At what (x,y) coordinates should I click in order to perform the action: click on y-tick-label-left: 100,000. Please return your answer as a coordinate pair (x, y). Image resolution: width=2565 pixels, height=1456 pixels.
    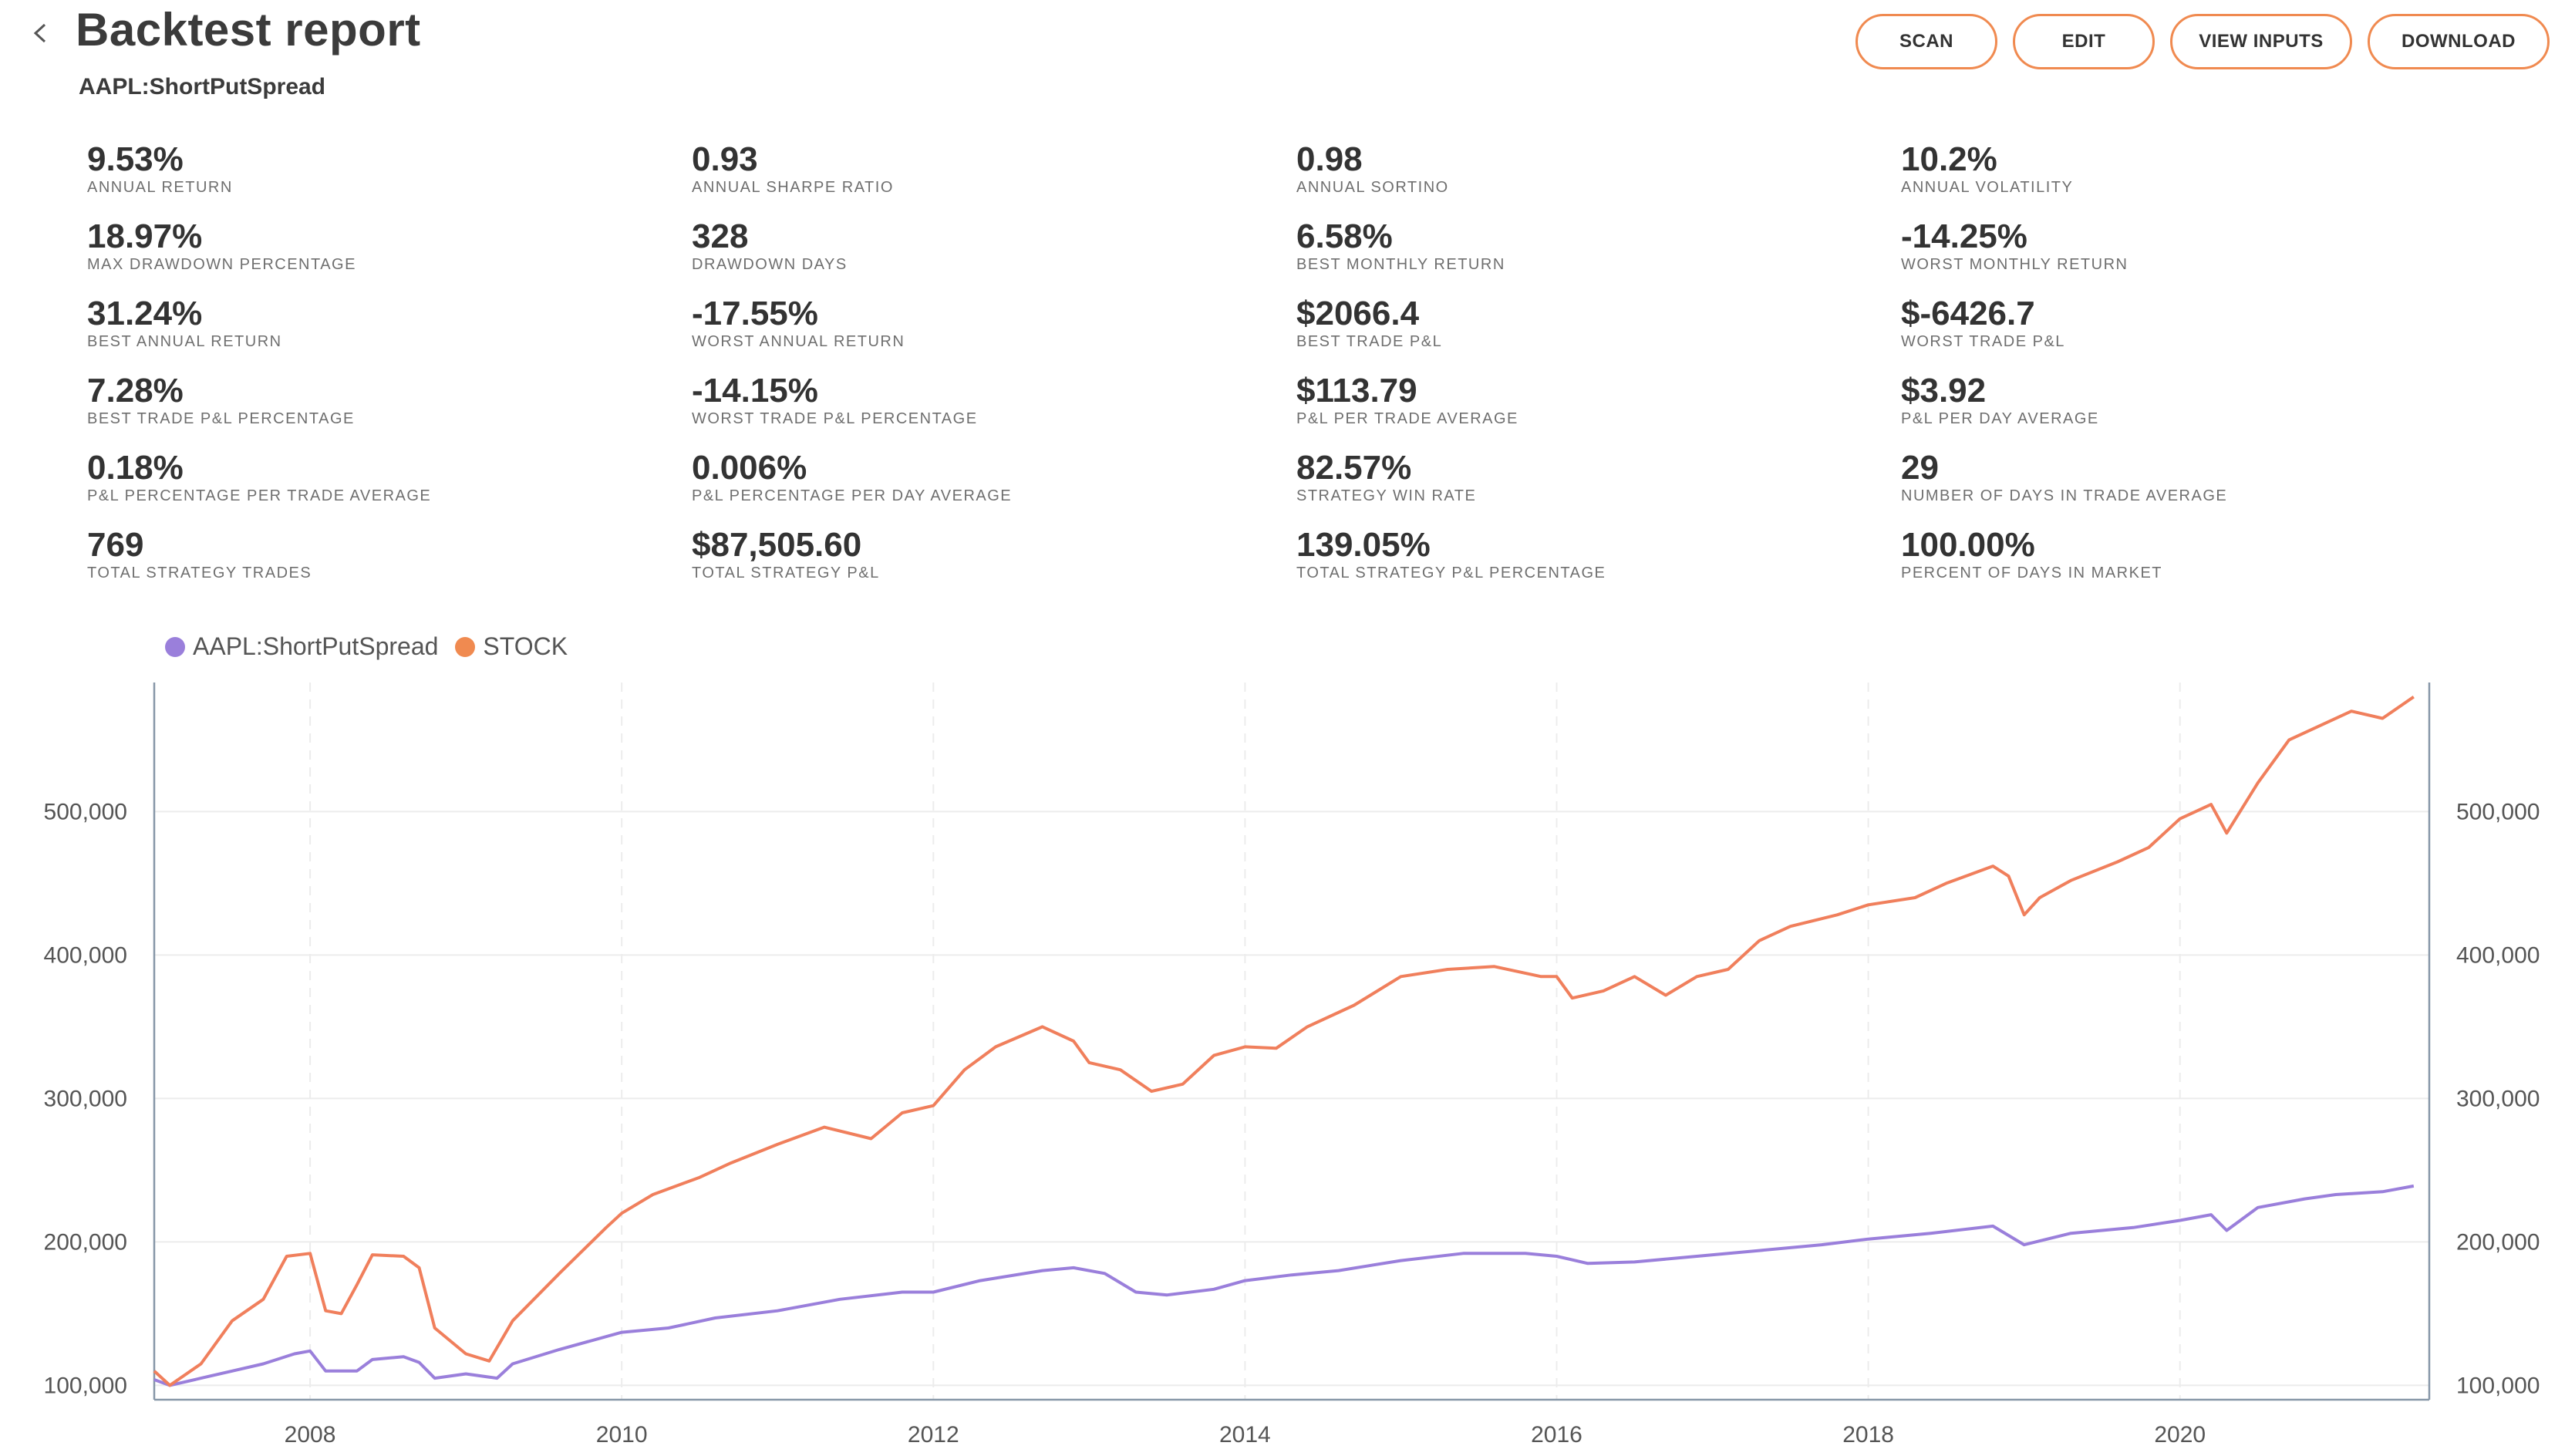
    Looking at the image, I should click on (86, 1386).